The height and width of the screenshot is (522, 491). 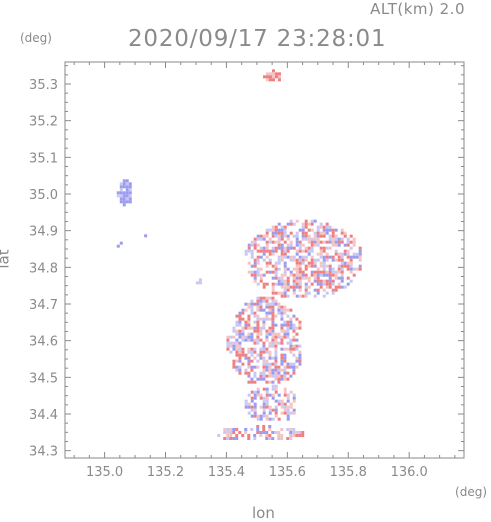 What do you see at coordinates (124, 193) in the screenshot?
I see `northwest-echo-a` at bounding box center [124, 193].